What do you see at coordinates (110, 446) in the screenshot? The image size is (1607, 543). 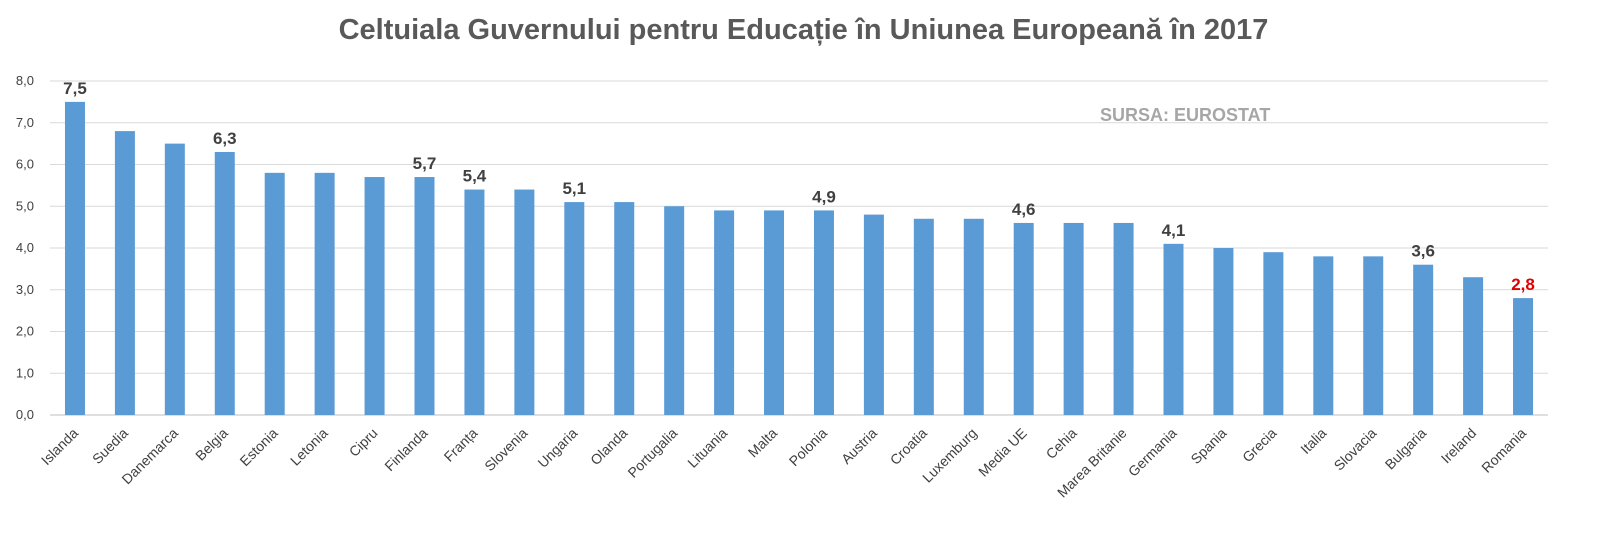 I see `x-tick-label: Suedia` at bounding box center [110, 446].